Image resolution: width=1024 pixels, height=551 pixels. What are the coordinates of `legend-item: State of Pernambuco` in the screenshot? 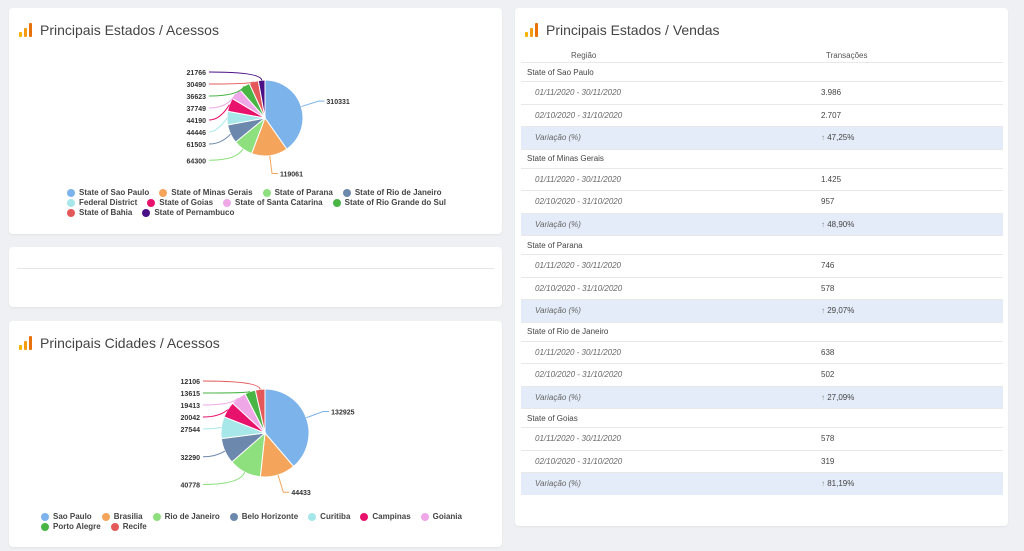 It's located at (188, 212).